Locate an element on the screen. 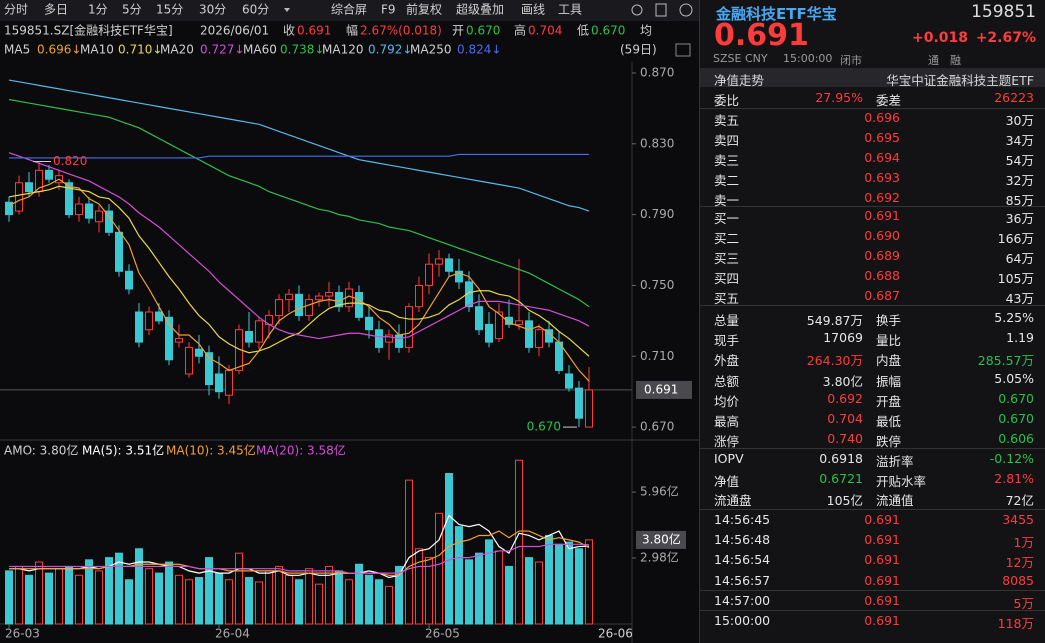 This screenshot has height=643, width=1045. toolbar-item: 前复权 is located at coordinates (424, 9).